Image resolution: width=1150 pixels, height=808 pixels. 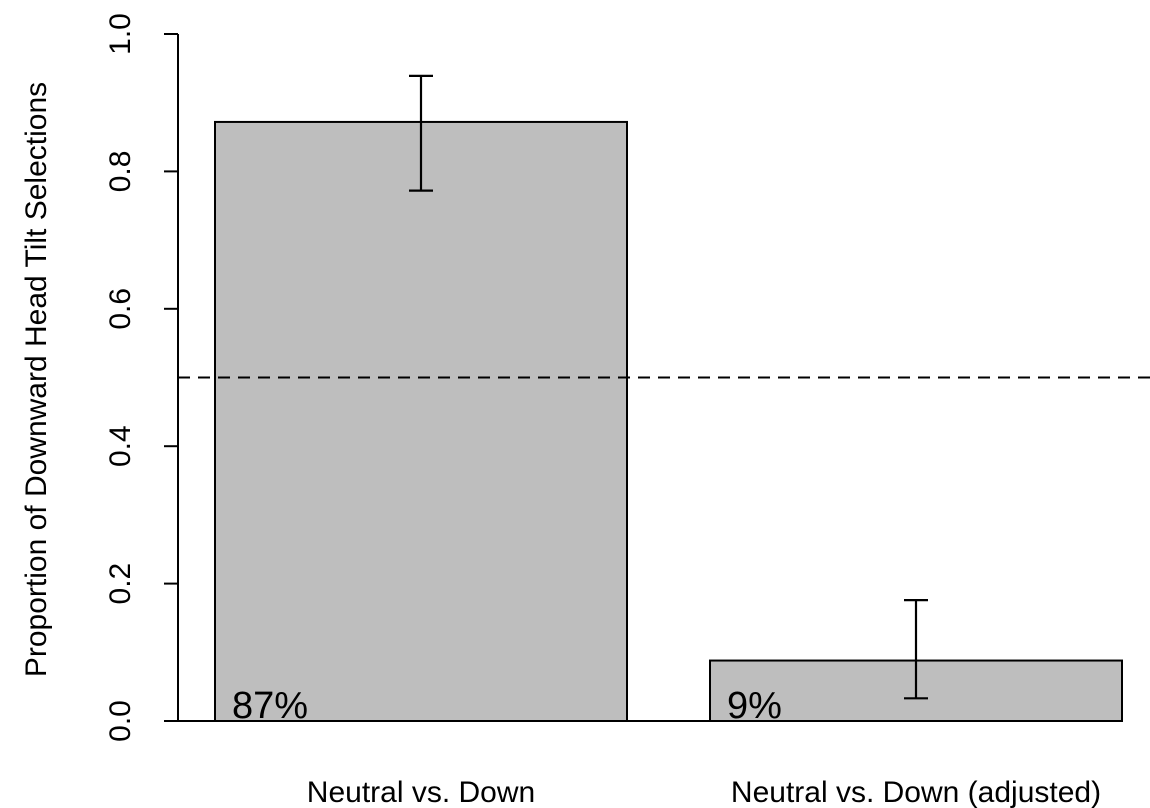 What do you see at coordinates (120, 721) in the screenshot?
I see `y-tick-label: 0.0` at bounding box center [120, 721].